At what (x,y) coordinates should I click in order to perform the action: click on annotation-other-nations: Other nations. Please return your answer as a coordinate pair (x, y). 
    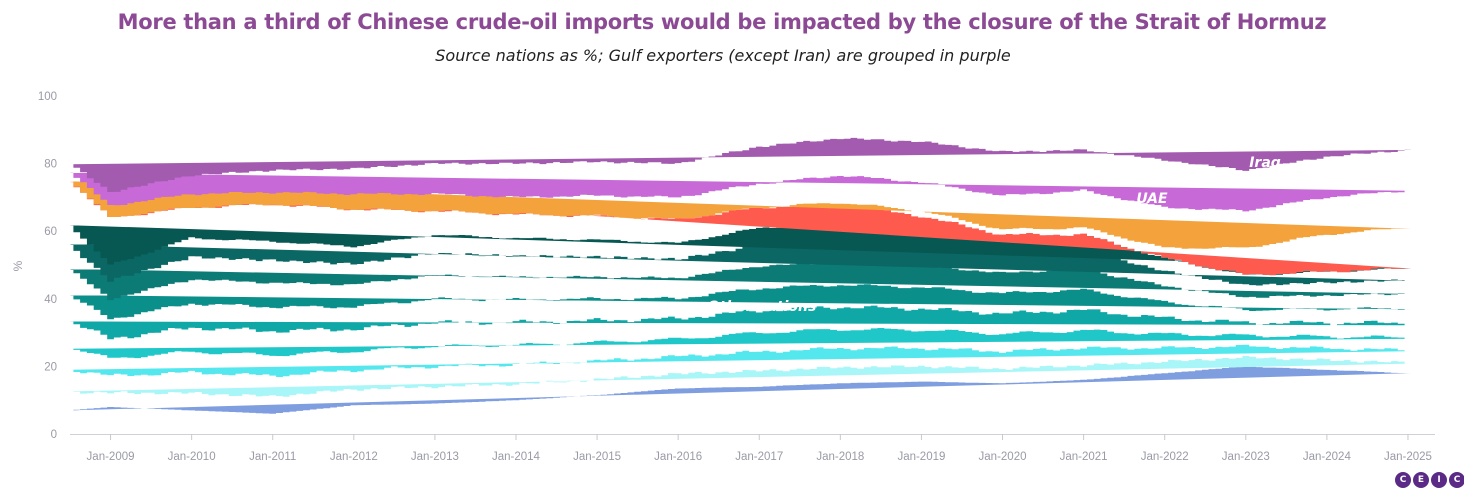
    Looking at the image, I should click on (762, 307).